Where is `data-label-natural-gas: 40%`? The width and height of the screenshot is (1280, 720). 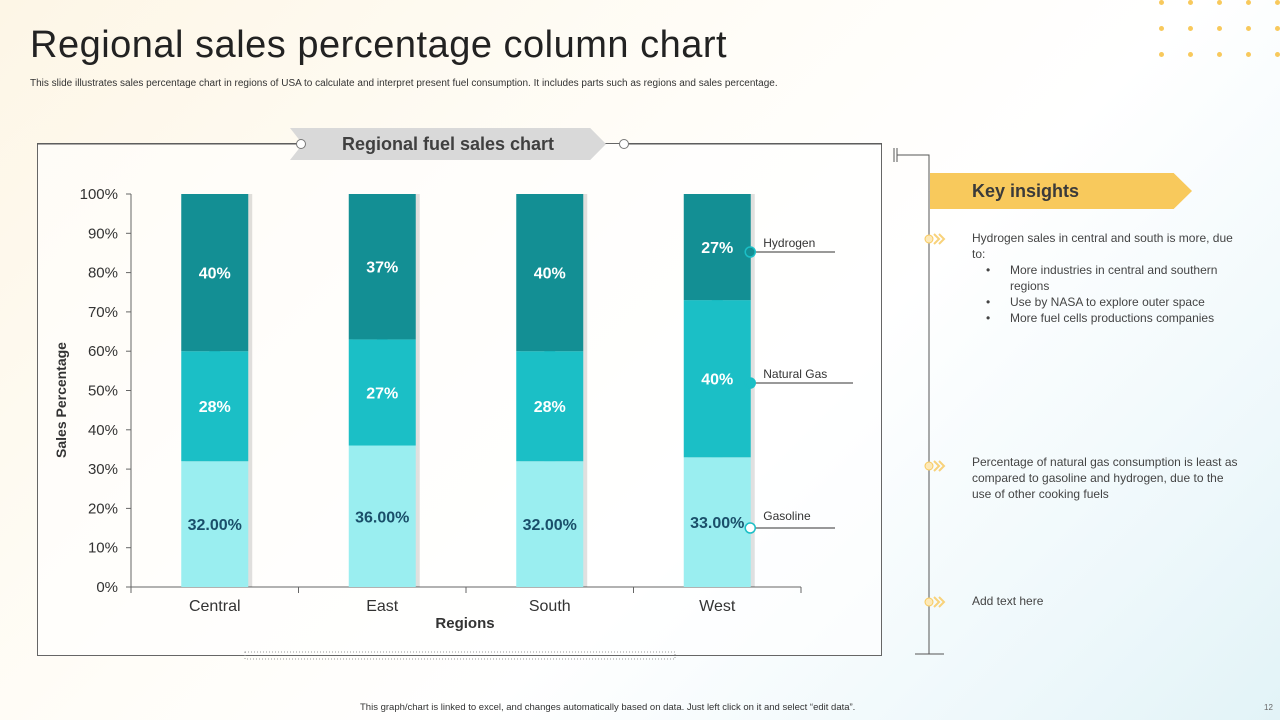
data-label-natural-gas: 40% is located at coordinates (717, 380).